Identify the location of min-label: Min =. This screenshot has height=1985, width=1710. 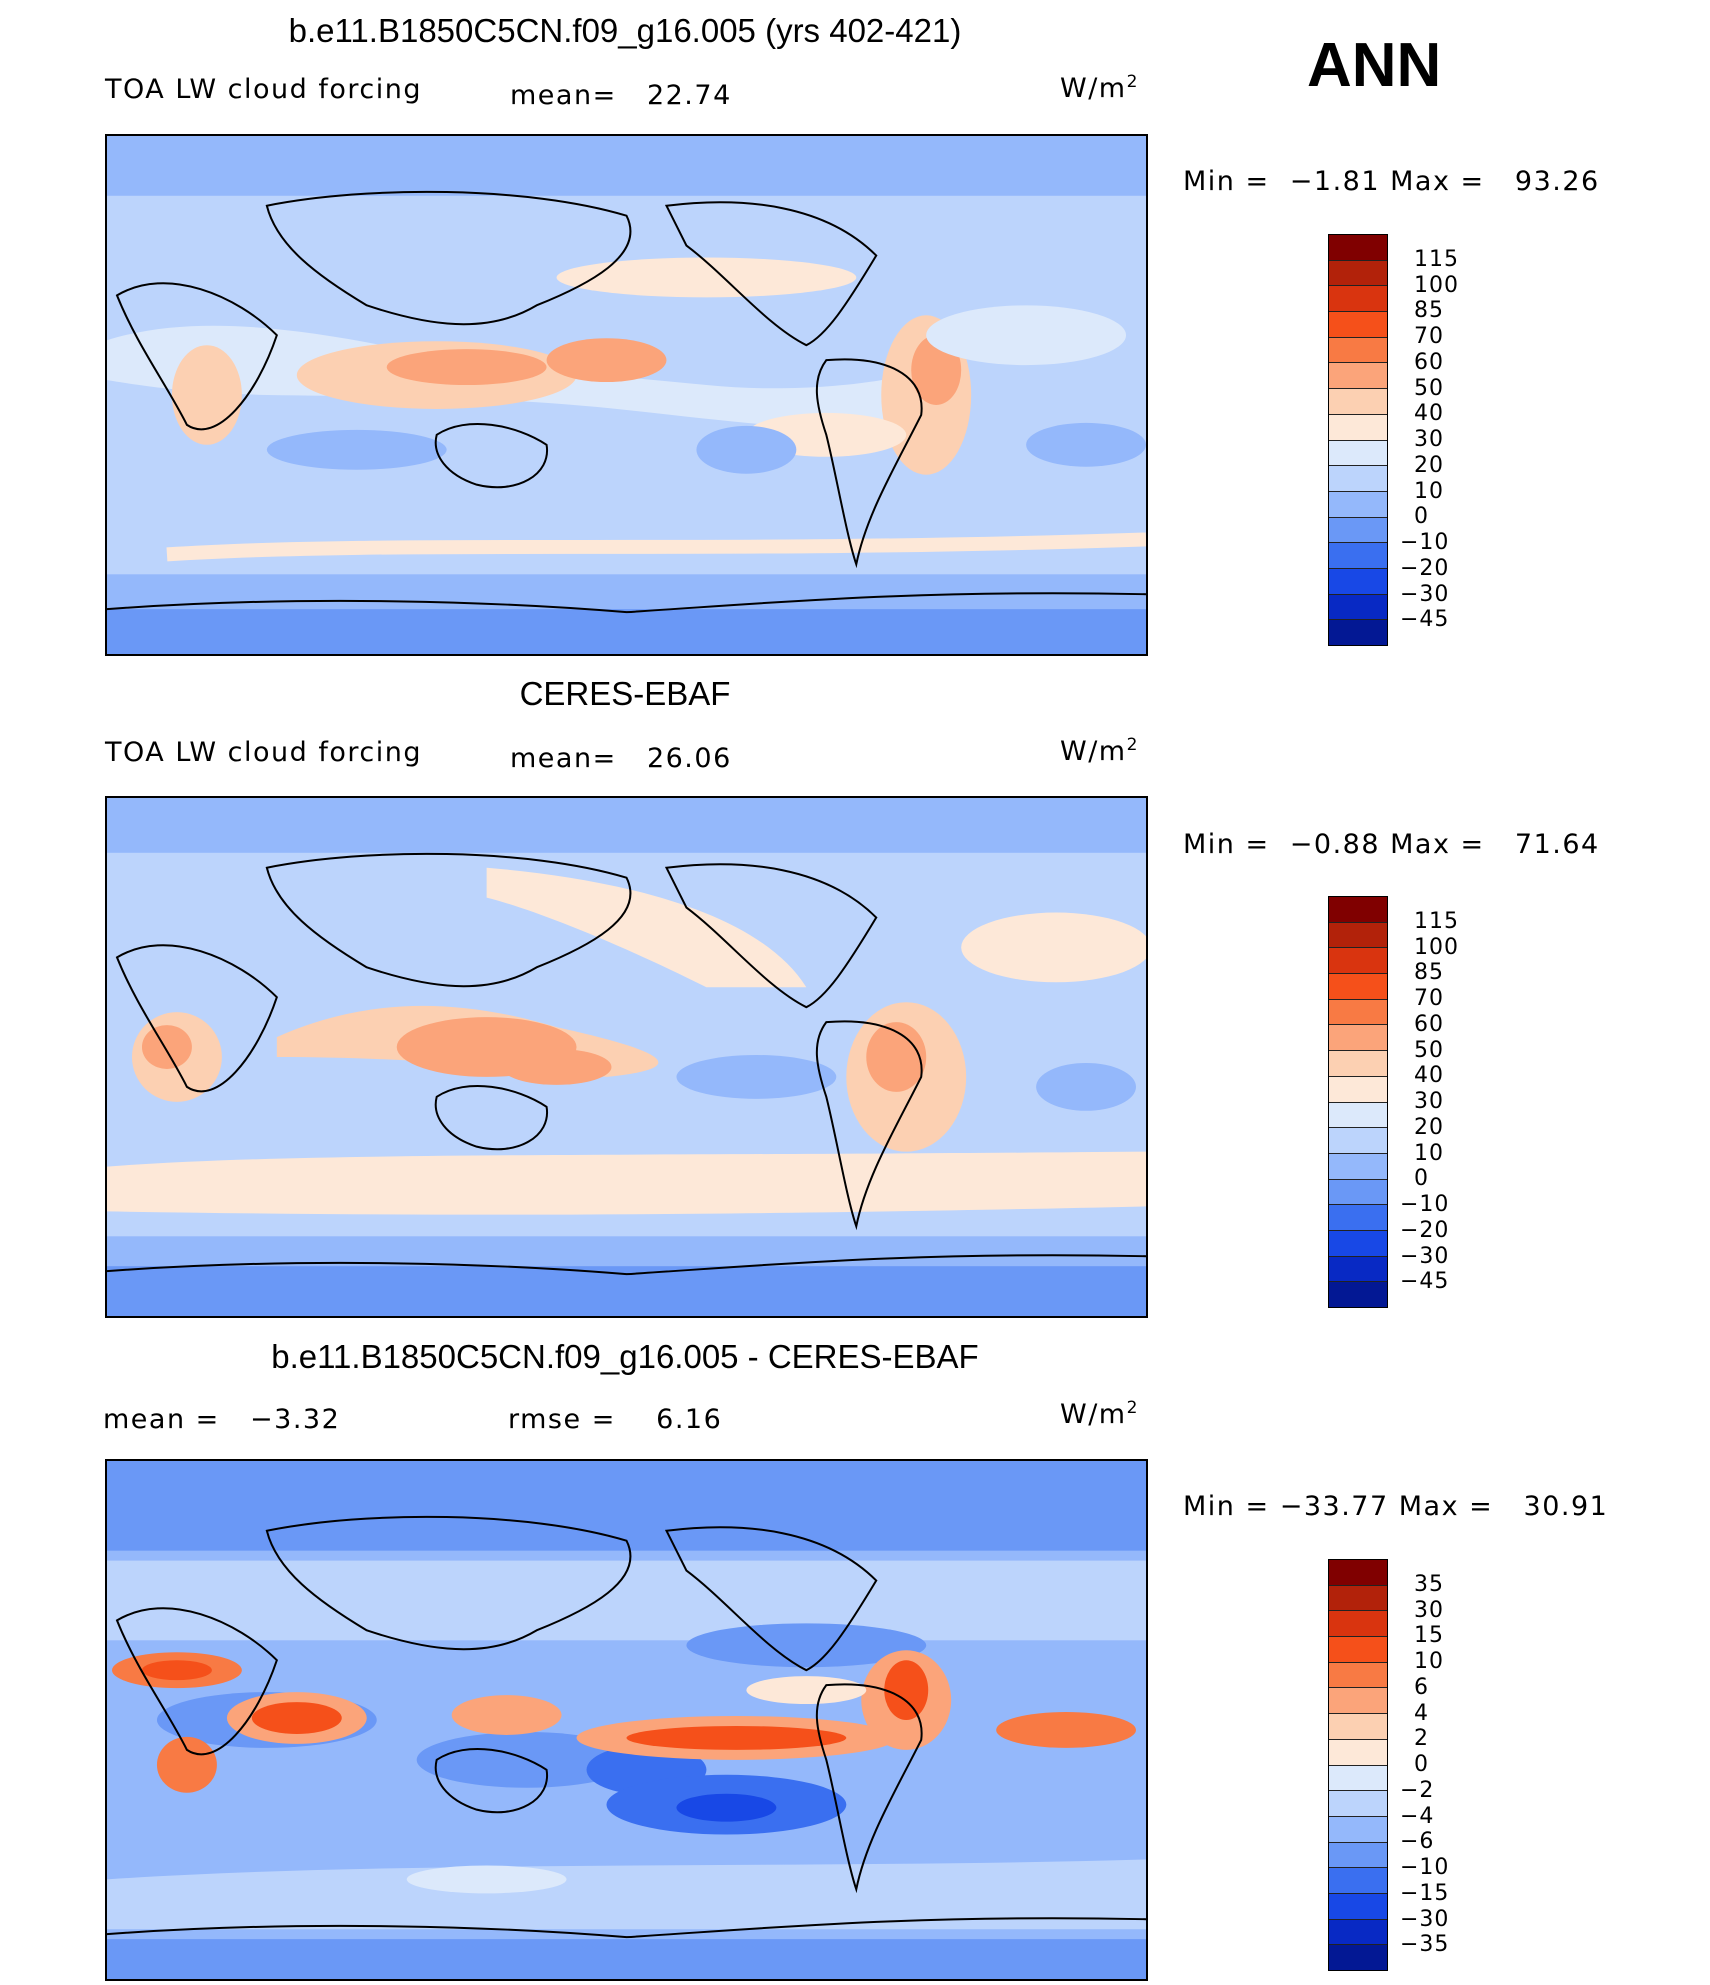
(1226, 181).